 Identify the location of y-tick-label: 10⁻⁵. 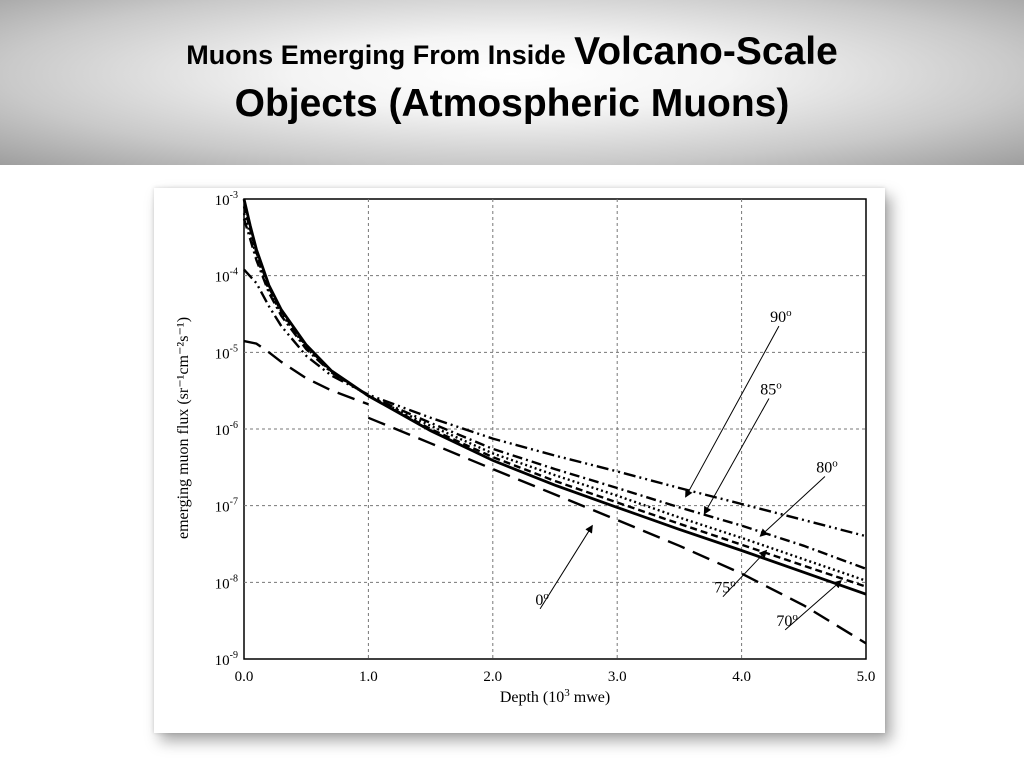
(226, 352).